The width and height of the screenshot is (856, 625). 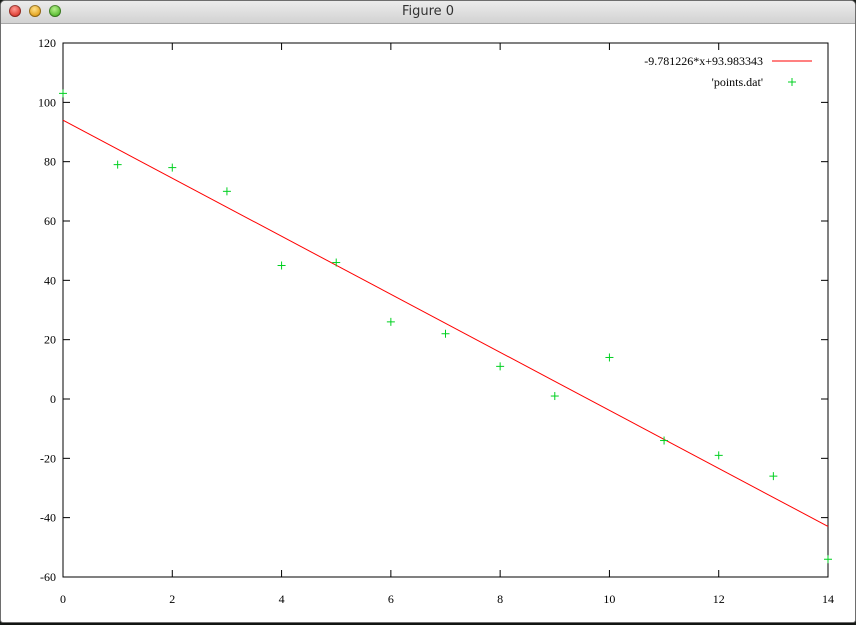 I want to click on y-tick-label: 120, so click(x=47, y=43).